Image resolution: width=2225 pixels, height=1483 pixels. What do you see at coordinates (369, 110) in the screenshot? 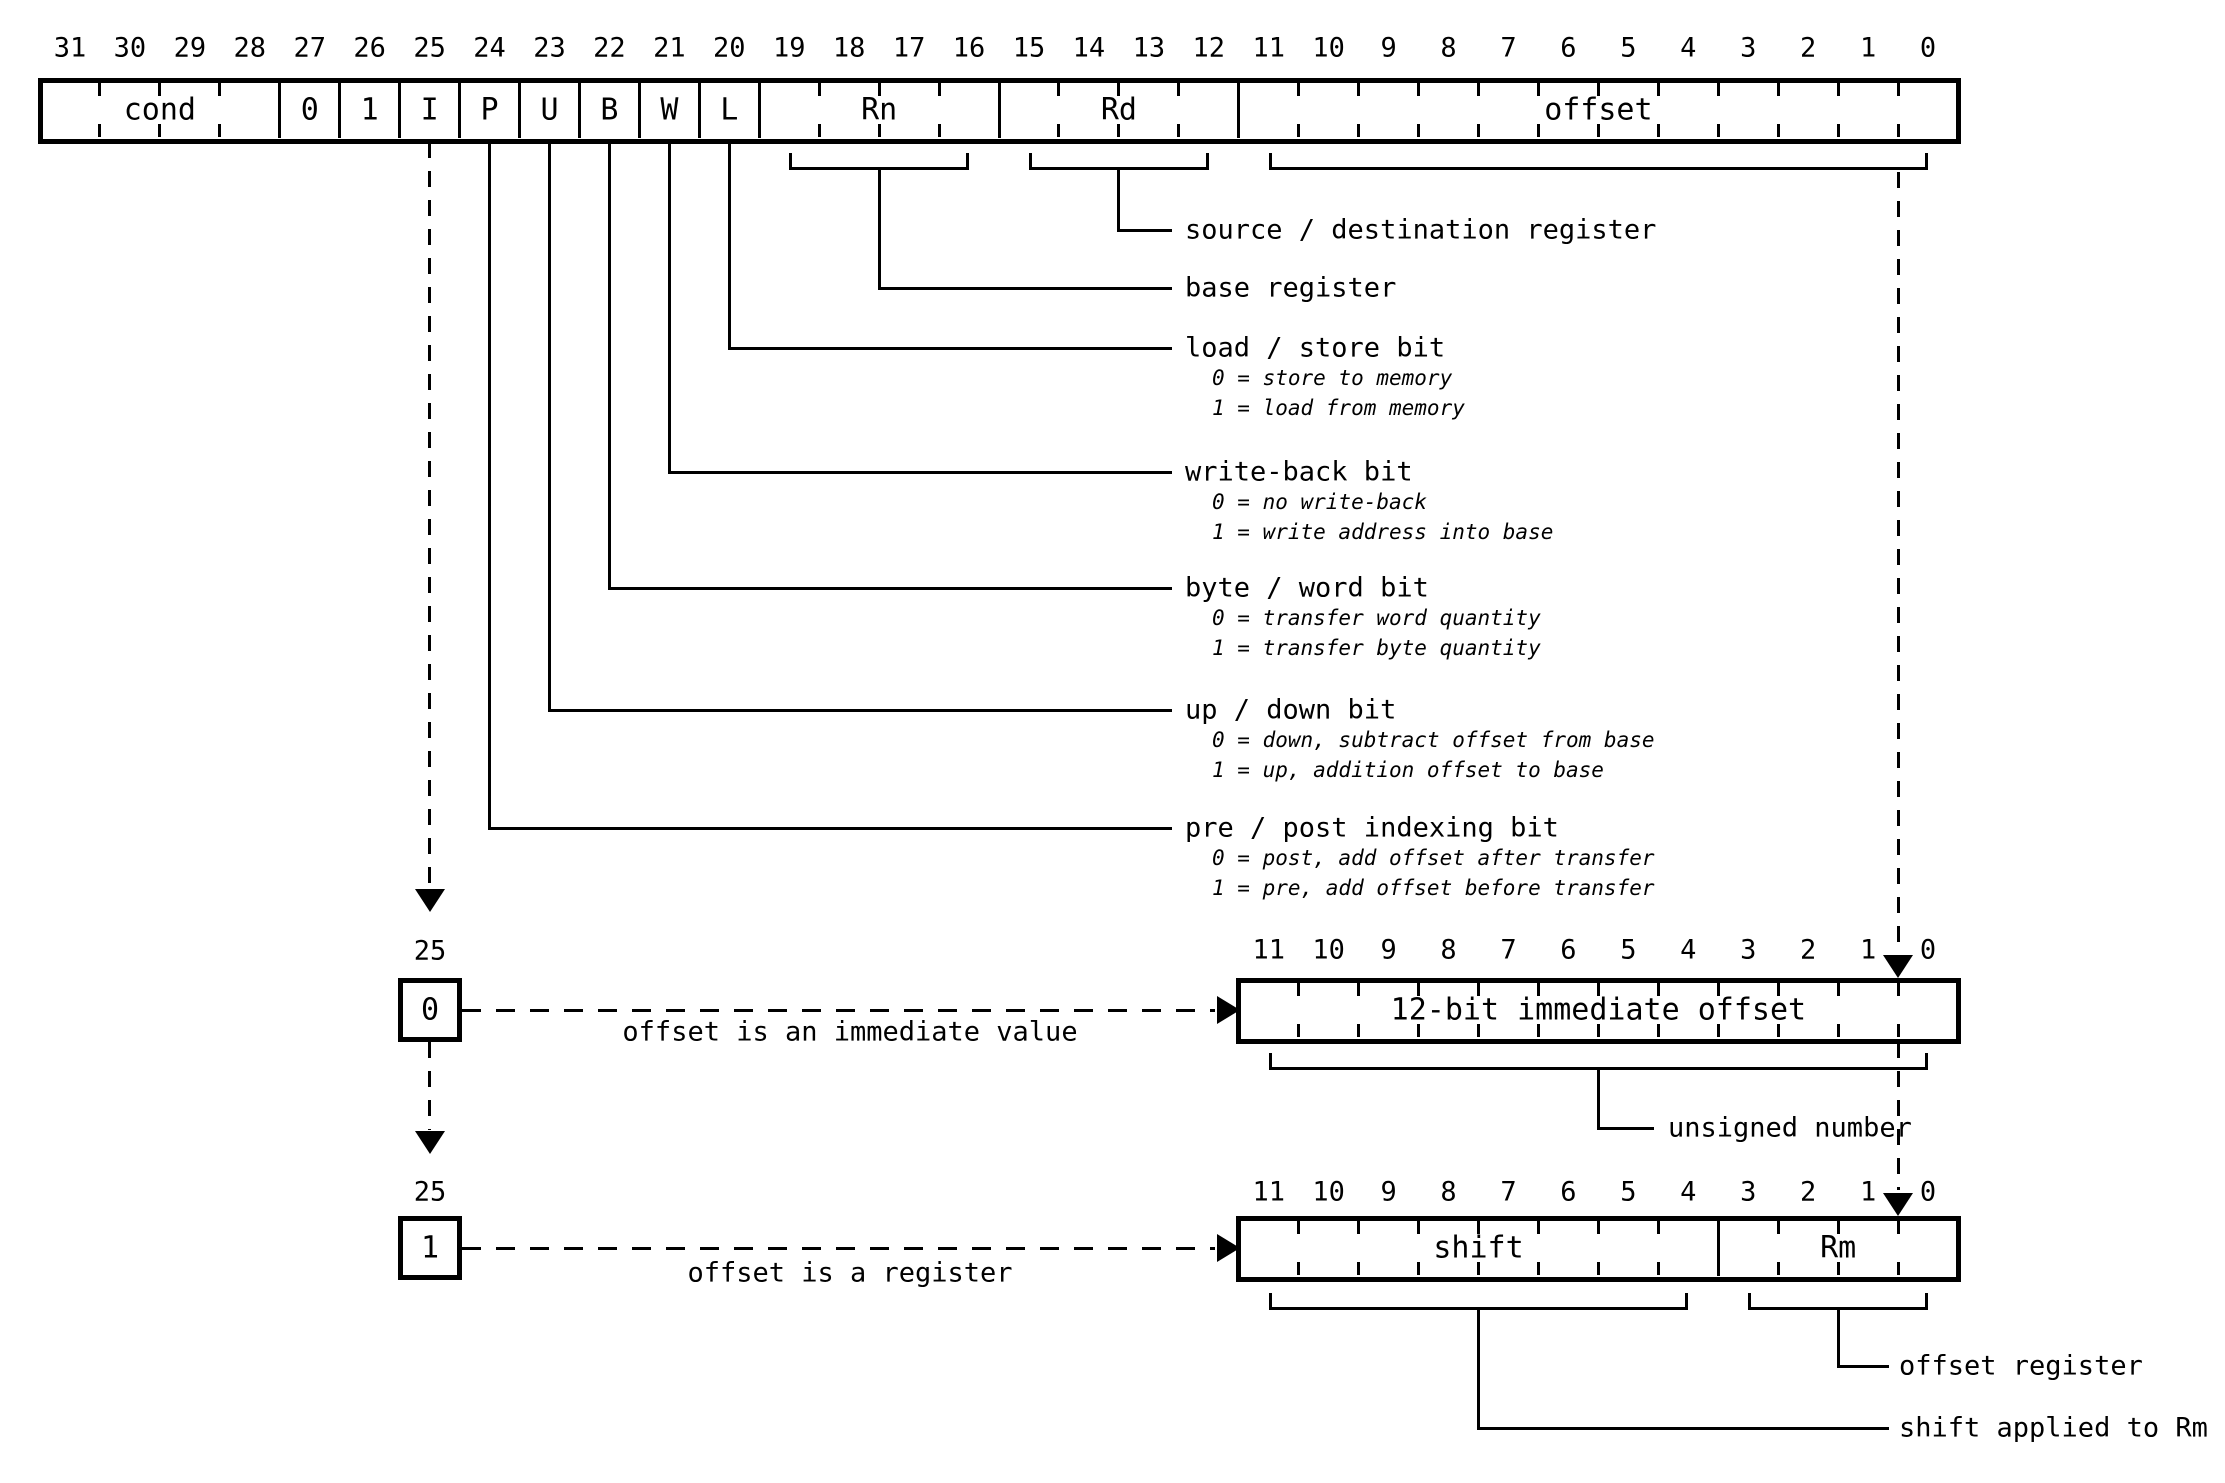
I see `field-label: 1` at bounding box center [369, 110].